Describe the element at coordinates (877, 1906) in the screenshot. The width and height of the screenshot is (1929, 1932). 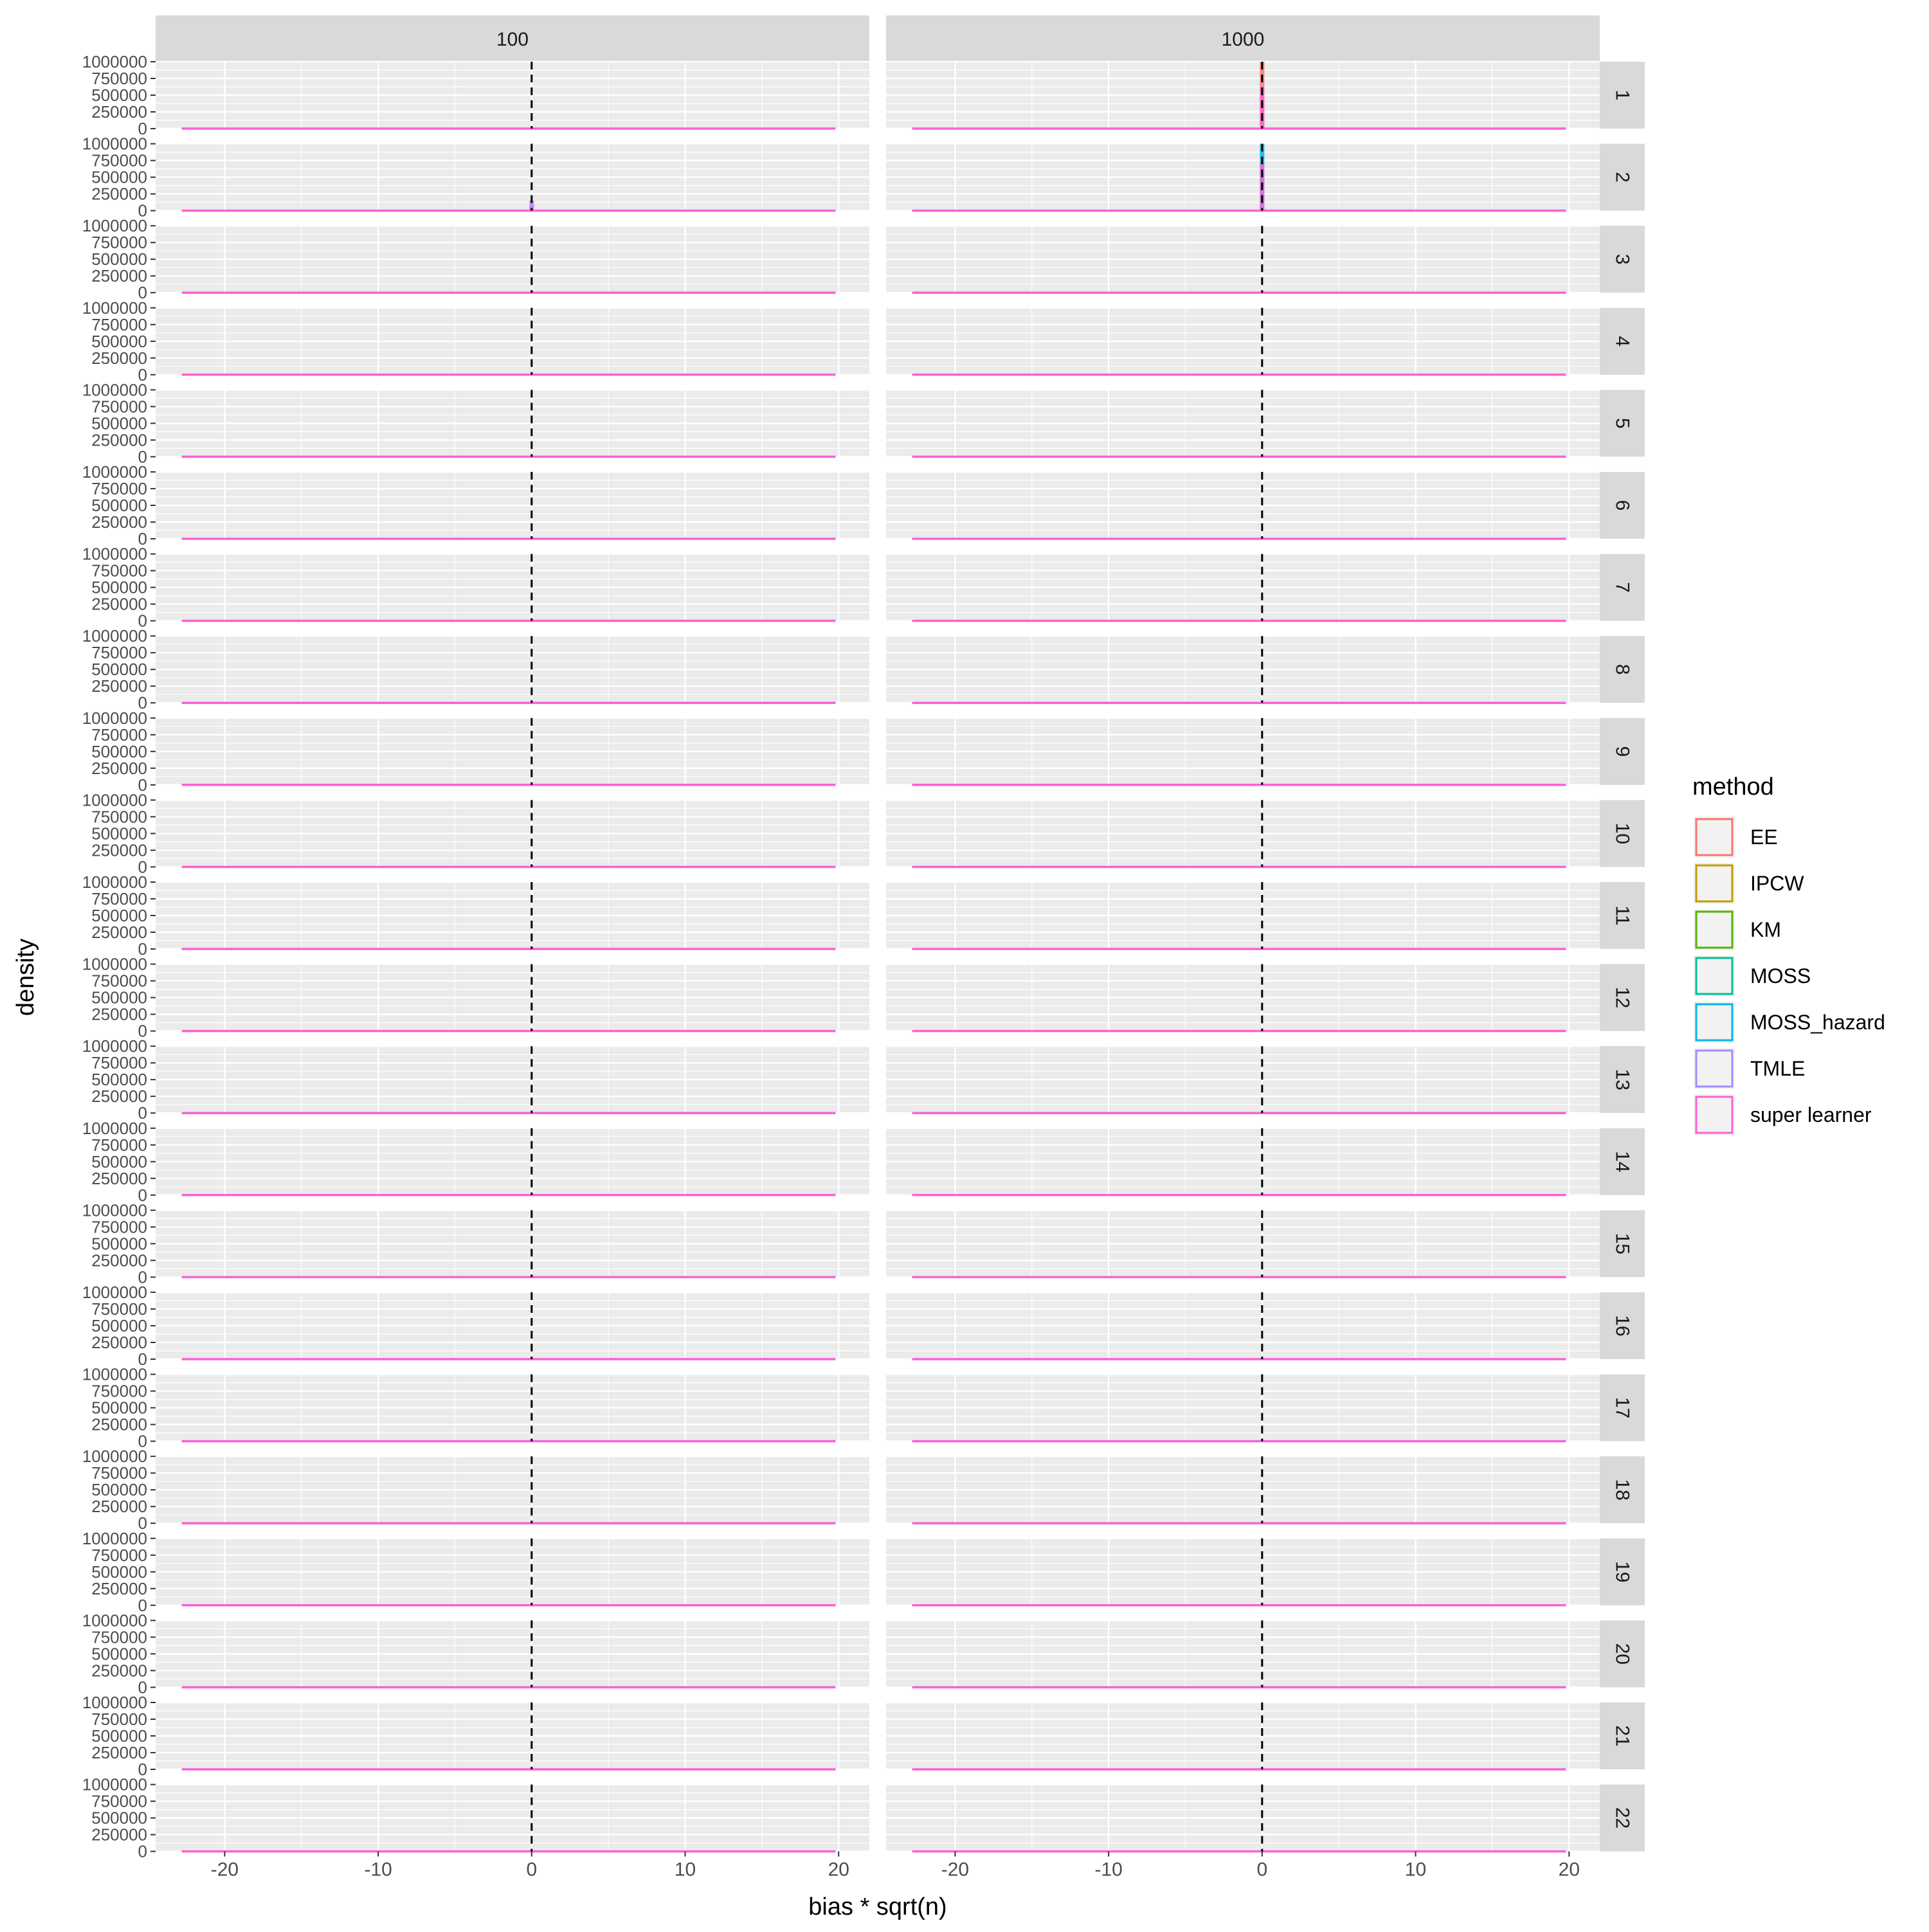
I see `x-axis-title: bias * sqrt(n)` at that location.